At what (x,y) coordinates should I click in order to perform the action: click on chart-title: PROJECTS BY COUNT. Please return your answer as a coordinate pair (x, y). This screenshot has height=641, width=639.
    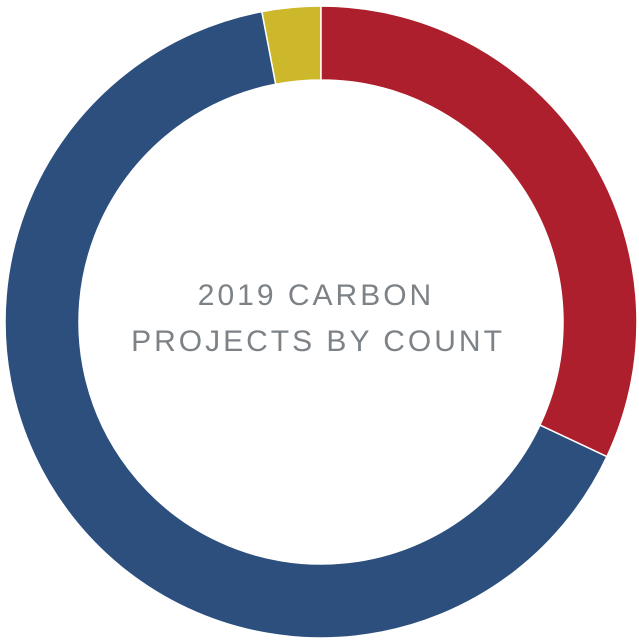
    Looking at the image, I should click on (318, 341).